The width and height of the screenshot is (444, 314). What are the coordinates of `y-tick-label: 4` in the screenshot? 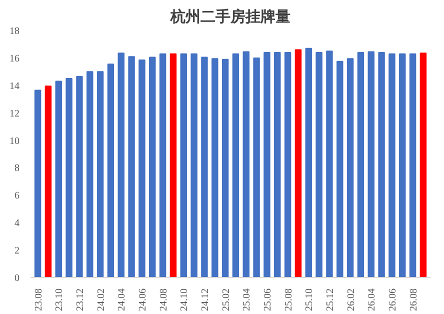 It's located at (17, 224).